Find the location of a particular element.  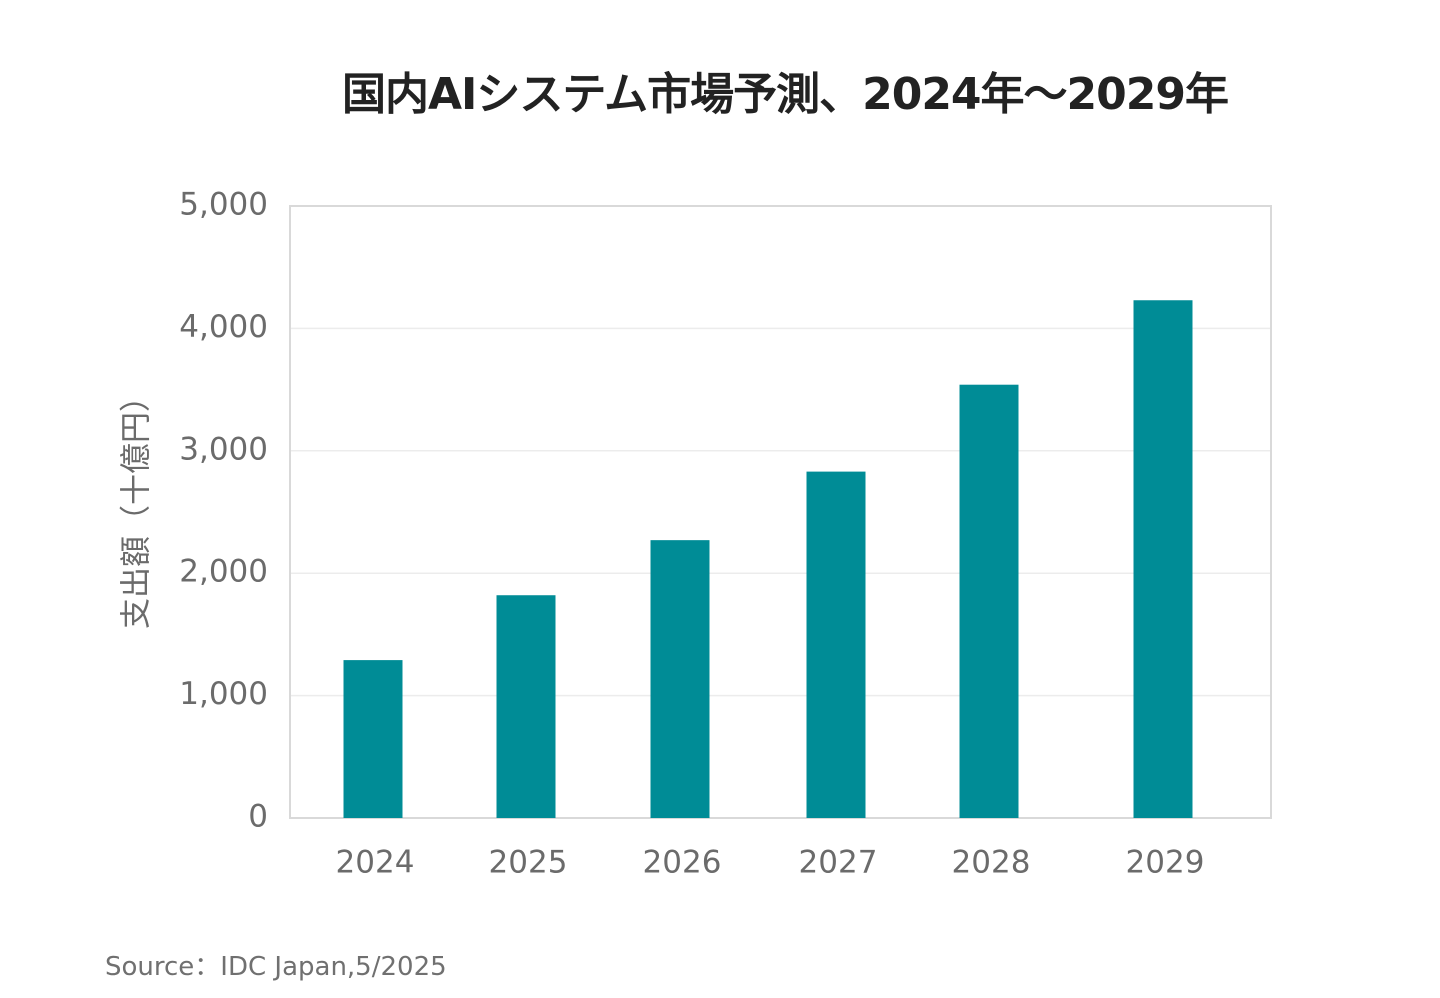

x-tick-label: 2025 is located at coordinates (528, 863).